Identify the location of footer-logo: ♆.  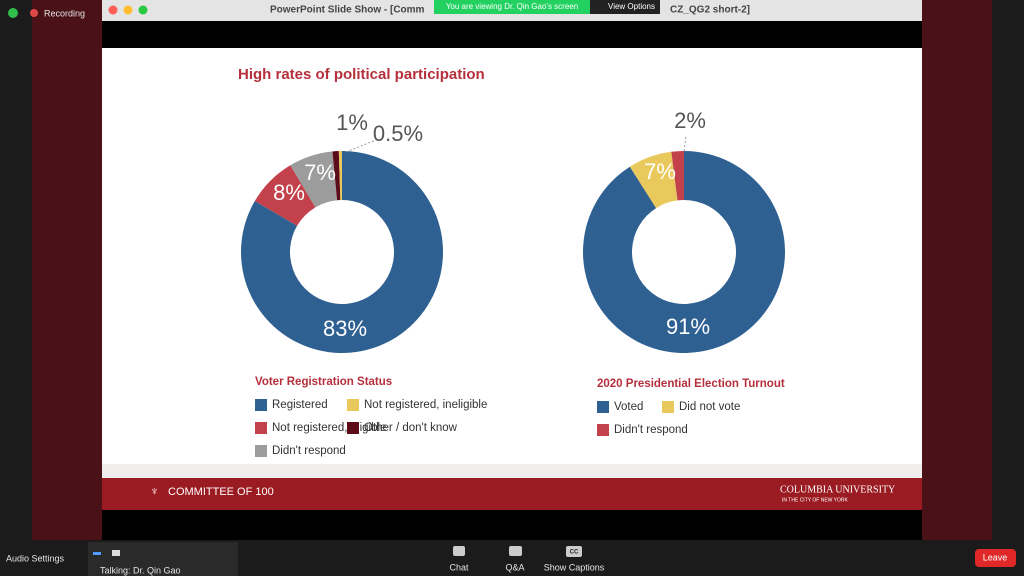
(154, 491).